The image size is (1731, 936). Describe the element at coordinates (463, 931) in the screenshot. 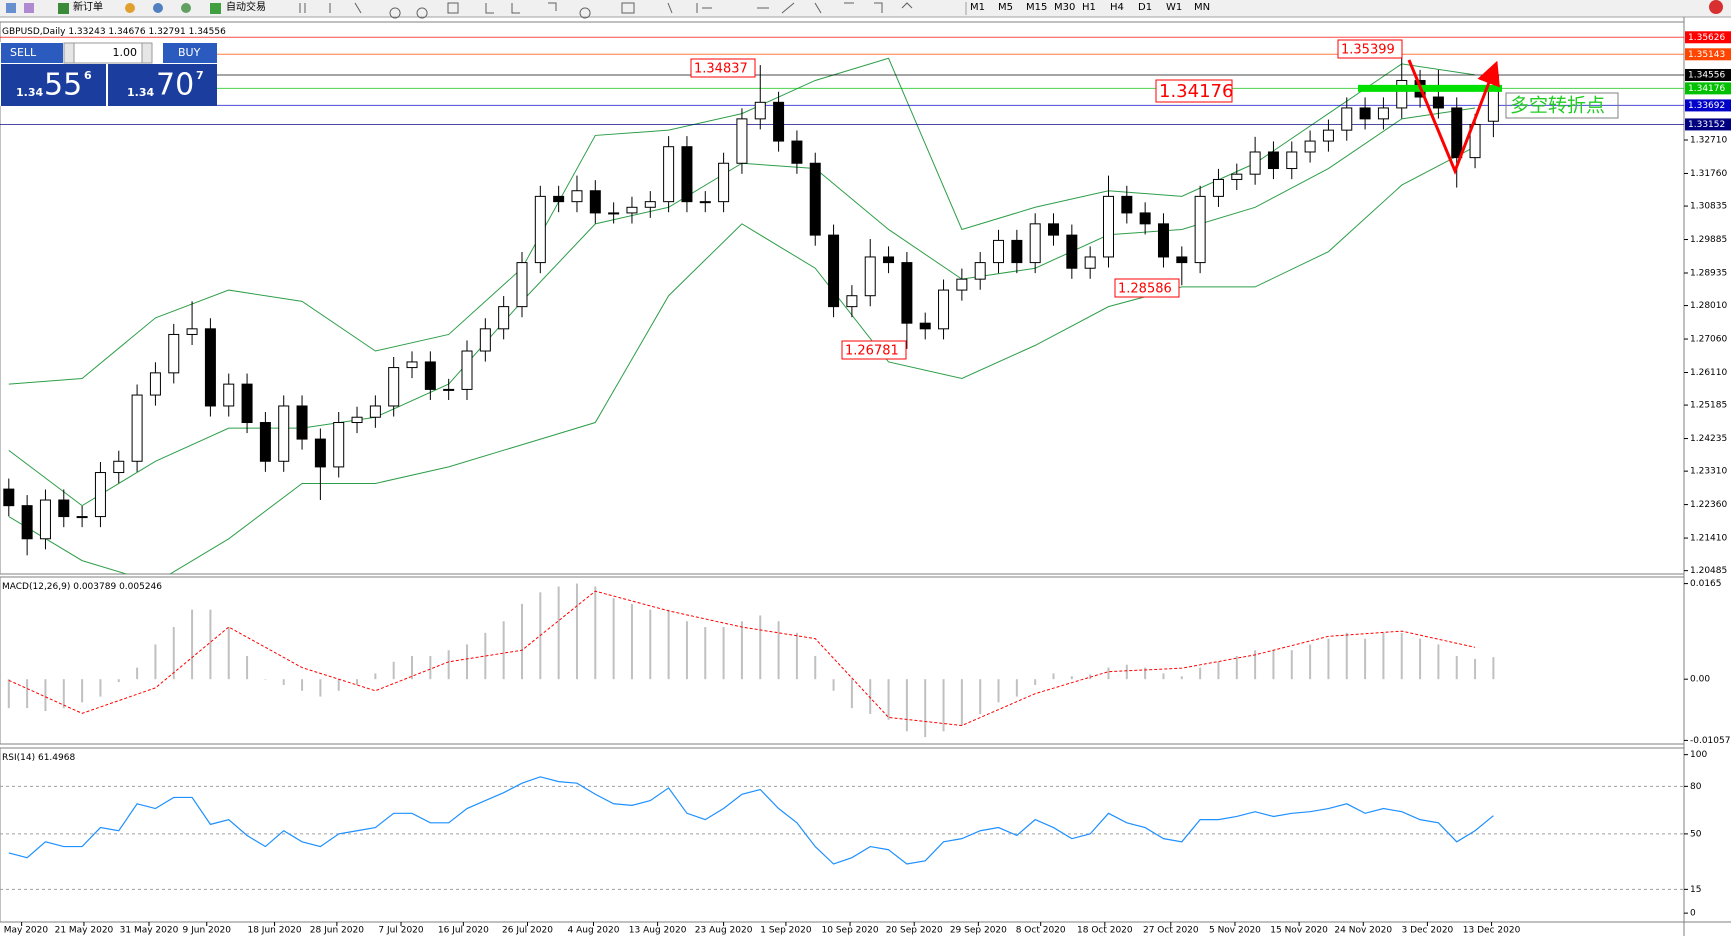

I see `x-tick-label: 16 Jul 2020` at that location.